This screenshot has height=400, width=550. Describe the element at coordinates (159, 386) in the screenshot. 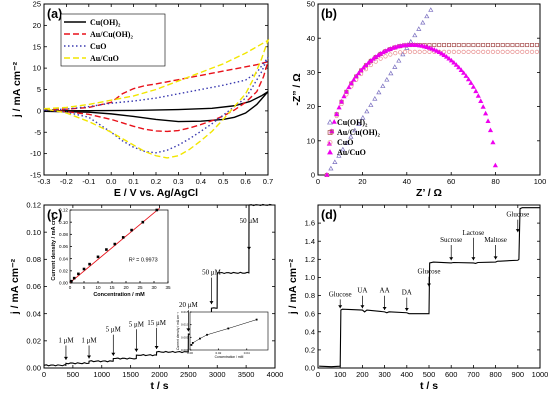

I see `x-axis-title: t / s` at that location.